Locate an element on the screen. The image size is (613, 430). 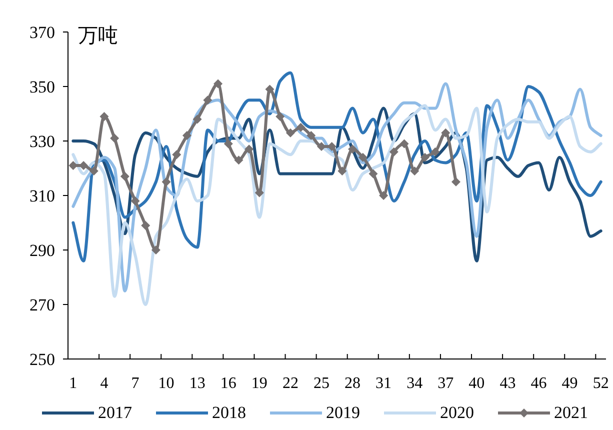
x-tick-label: 49 is located at coordinates (570, 383).